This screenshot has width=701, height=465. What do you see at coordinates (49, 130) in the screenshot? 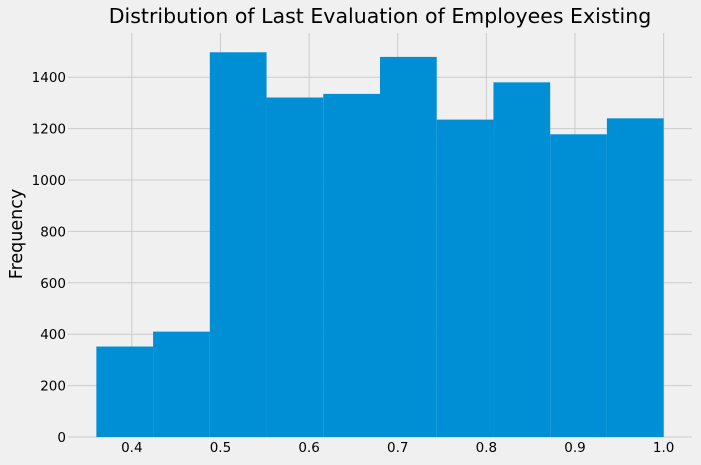
I see `y-tick-label: 1200` at bounding box center [49, 130].